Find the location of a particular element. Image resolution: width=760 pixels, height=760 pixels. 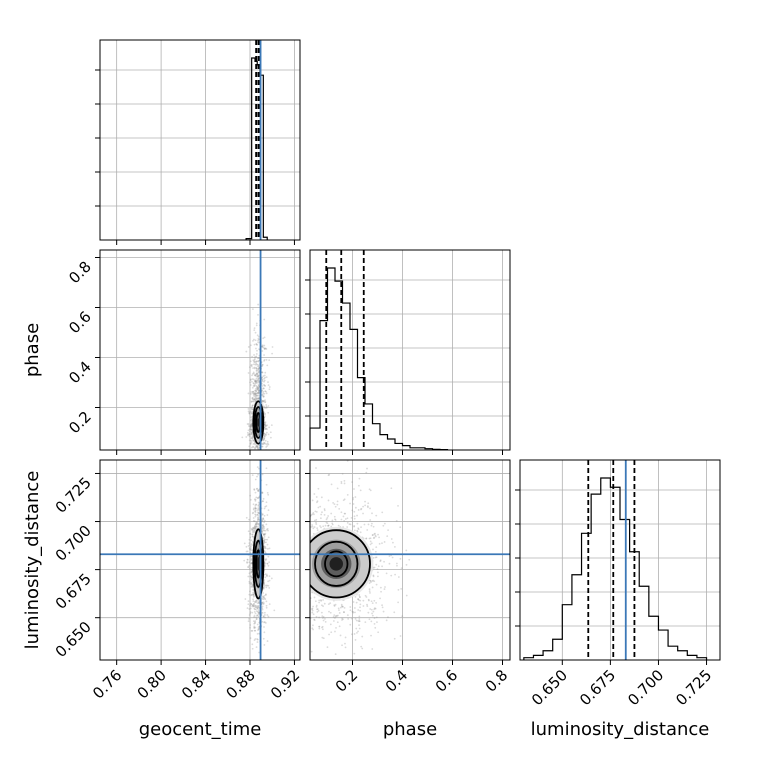

x-tick-label-luminosity_distance-3: 0.725 is located at coordinates (693, 687).